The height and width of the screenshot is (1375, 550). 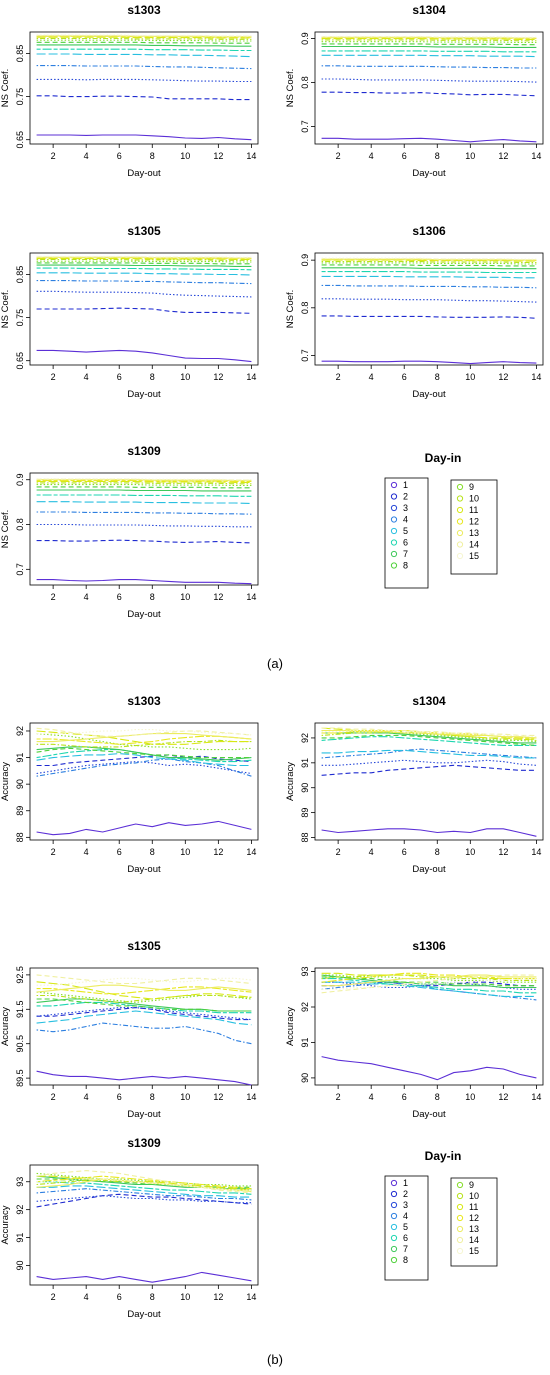 What do you see at coordinates (414, 312) in the screenshot?
I see `chart-s1306-3: s1306 2 4 6 8 10 12 14 0.7 0.8 0.9 Day-out NS Coef.` at bounding box center [414, 312].